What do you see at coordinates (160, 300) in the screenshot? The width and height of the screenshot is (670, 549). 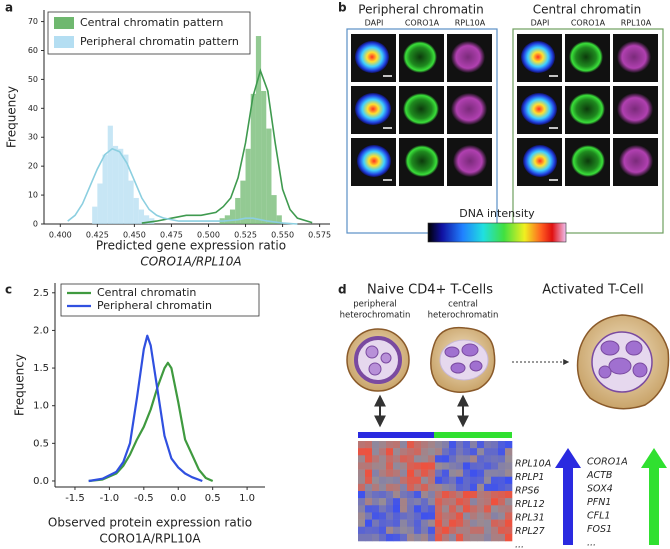 I see `legend-box` at bounding box center [160, 300].